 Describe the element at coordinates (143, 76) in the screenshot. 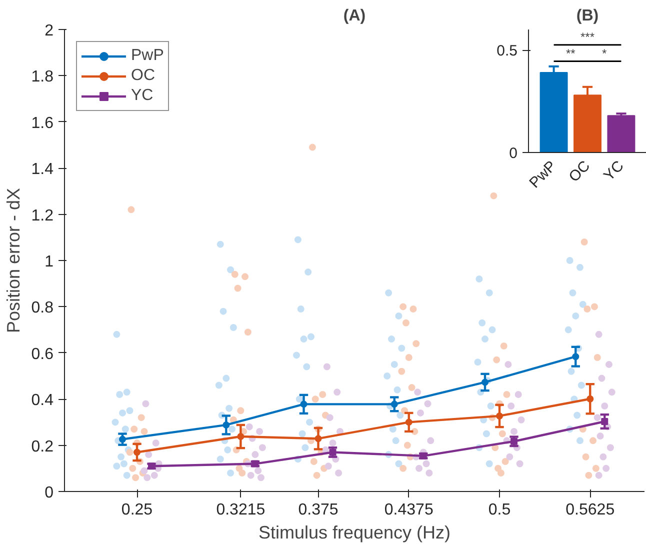

I see `legend-label: OC` at that location.